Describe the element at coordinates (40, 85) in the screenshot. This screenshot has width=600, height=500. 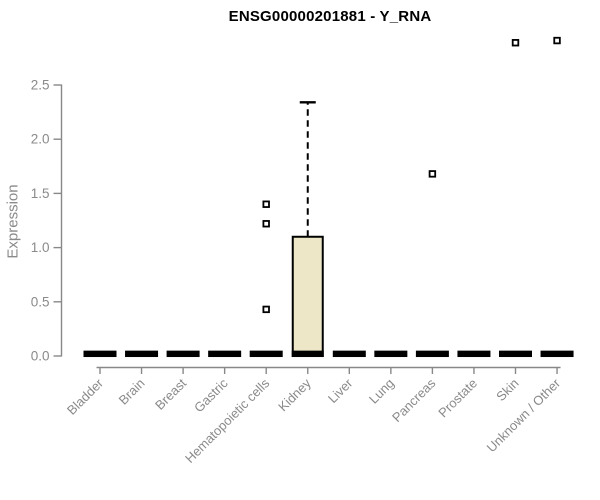
I see `y-tick-label: 2.5` at that location.